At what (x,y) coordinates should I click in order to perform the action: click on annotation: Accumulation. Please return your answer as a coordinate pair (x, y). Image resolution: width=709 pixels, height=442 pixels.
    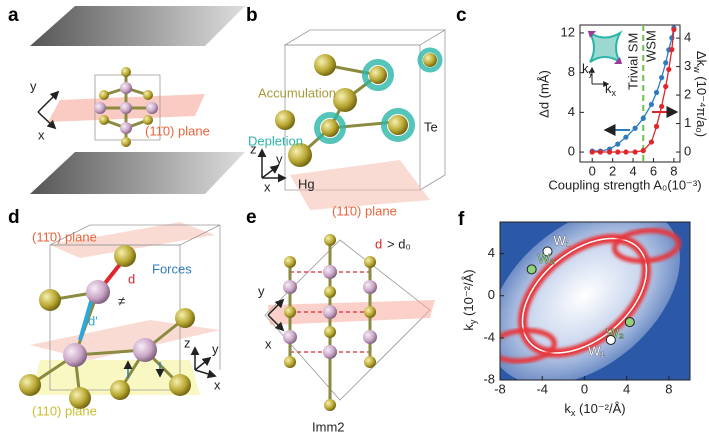
    Looking at the image, I should click on (297, 92).